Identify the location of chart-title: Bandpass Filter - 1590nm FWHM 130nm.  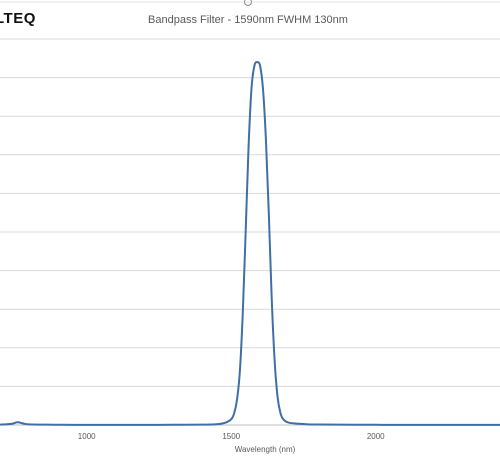
(248, 20).